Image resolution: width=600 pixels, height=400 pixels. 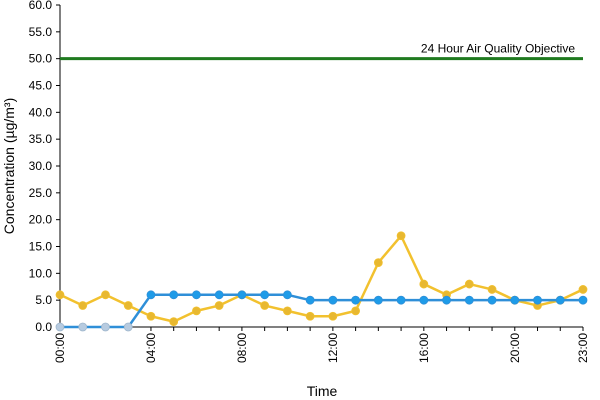 I want to click on x-tick-label: 16:00, so click(x=424, y=348).